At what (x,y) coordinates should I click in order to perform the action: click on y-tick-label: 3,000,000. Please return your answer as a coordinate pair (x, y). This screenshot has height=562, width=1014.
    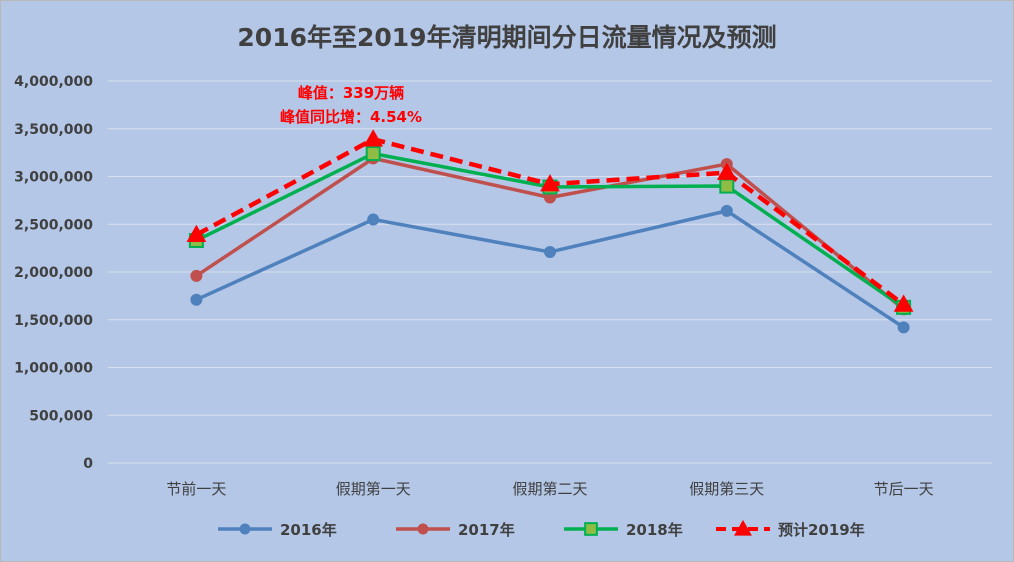
    Looking at the image, I should click on (53, 178).